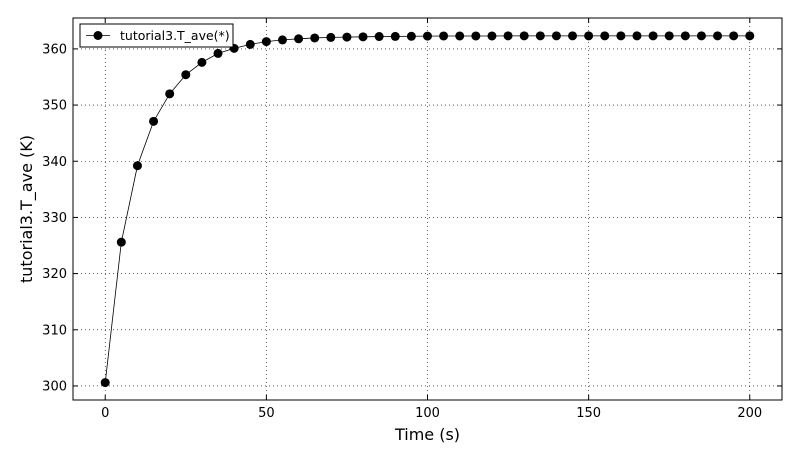  I want to click on x-tick-label: 100, so click(427, 413).